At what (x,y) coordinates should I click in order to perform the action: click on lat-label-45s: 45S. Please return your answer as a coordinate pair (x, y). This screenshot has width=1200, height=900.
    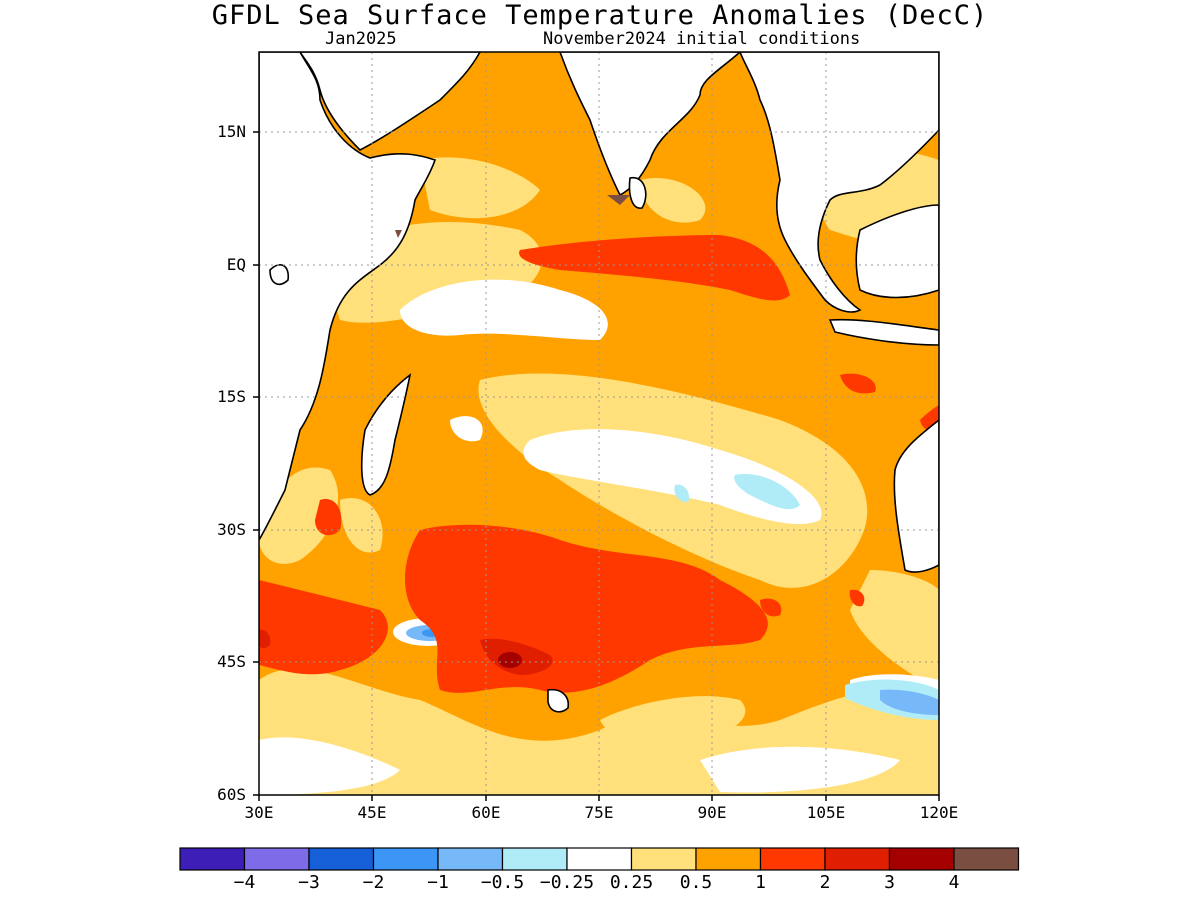
    Looking at the image, I should click on (231, 661).